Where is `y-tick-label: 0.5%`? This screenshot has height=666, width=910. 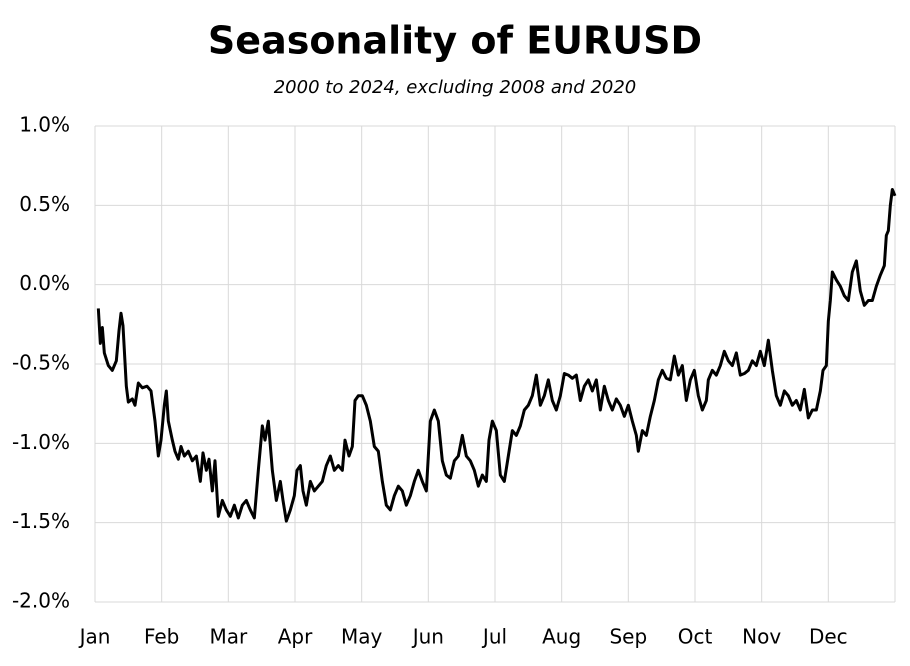 y-tick-label: 0.5% is located at coordinates (44, 204).